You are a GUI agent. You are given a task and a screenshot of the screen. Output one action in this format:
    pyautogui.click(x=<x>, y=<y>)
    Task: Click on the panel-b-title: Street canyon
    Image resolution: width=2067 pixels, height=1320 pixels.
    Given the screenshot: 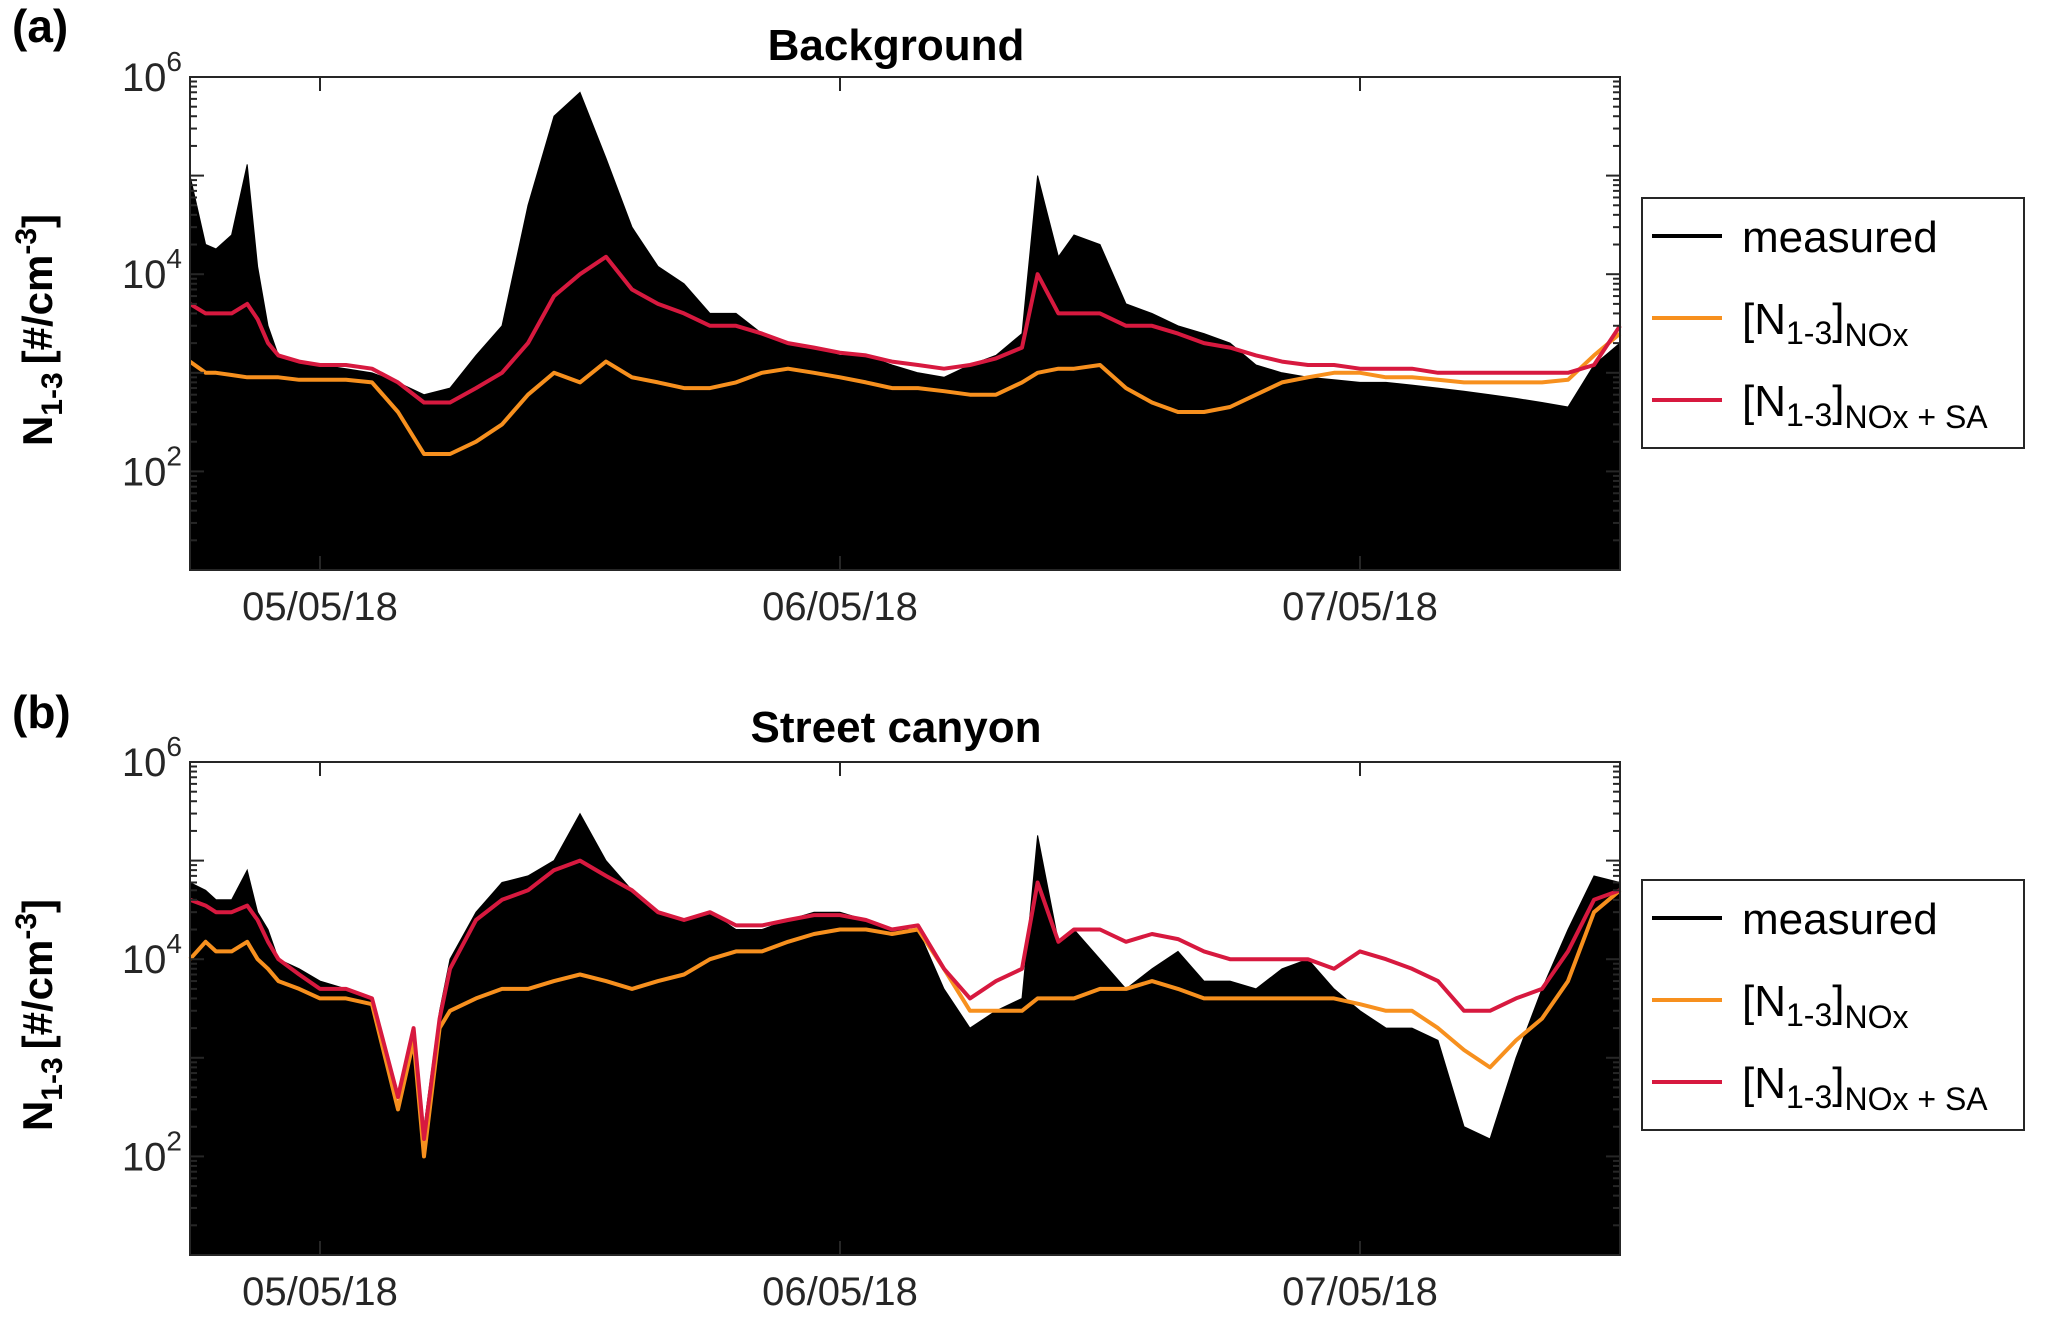 What is the action you would take?
    pyautogui.click(x=896, y=727)
    